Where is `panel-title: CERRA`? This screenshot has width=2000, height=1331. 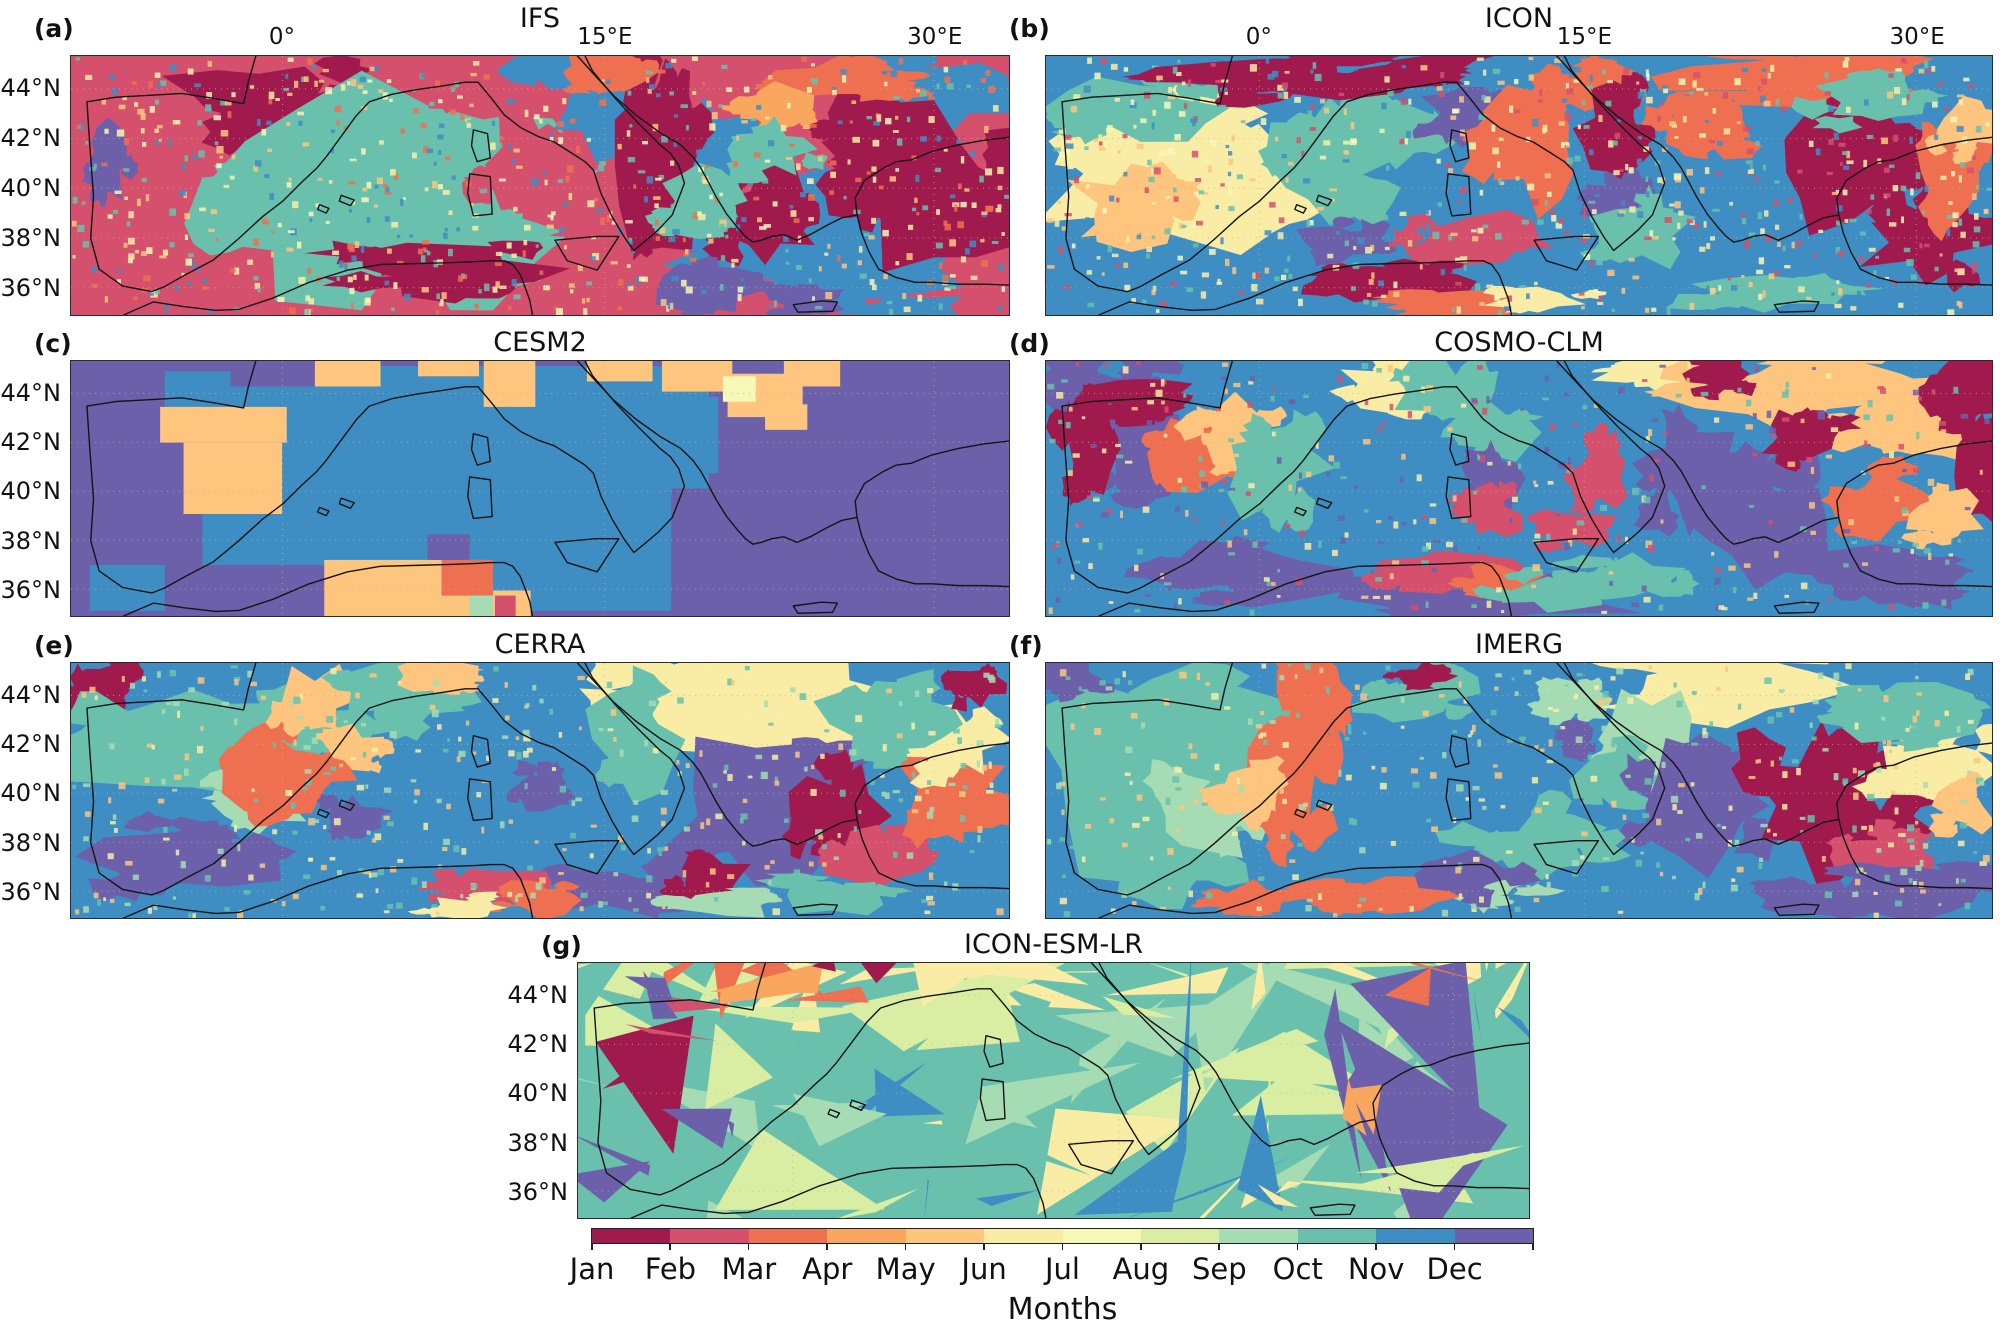
panel-title: CERRA is located at coordinates (540, 644).